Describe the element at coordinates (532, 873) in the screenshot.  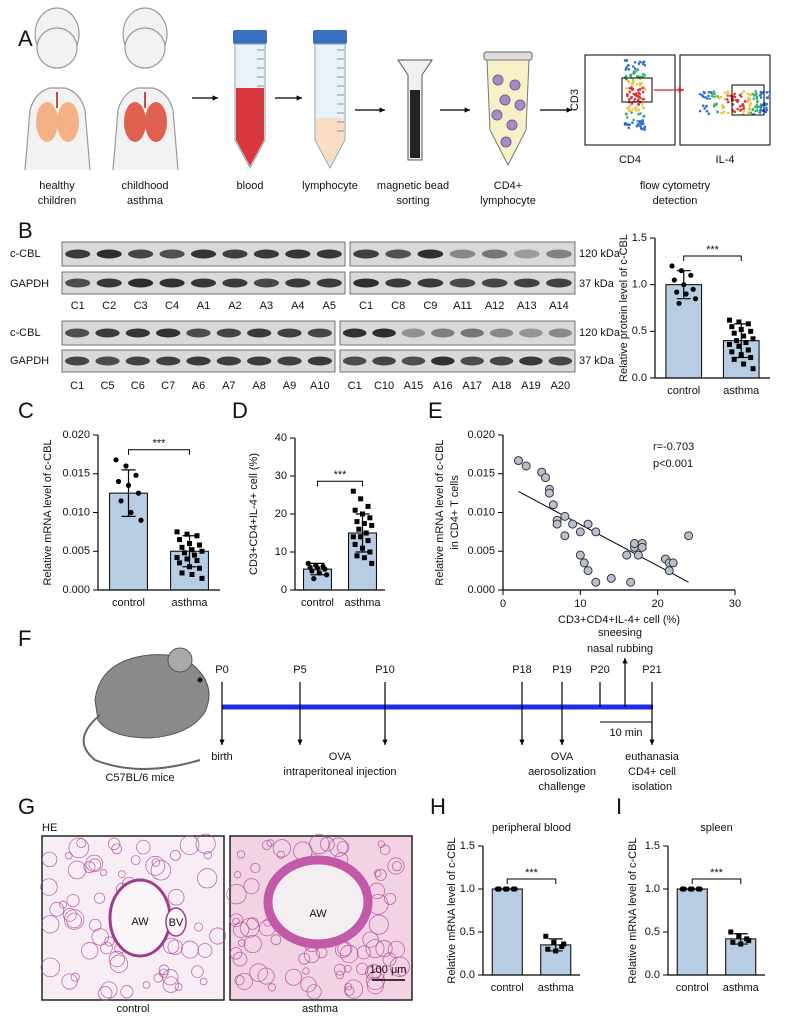
I see `significance: ***` at that location.